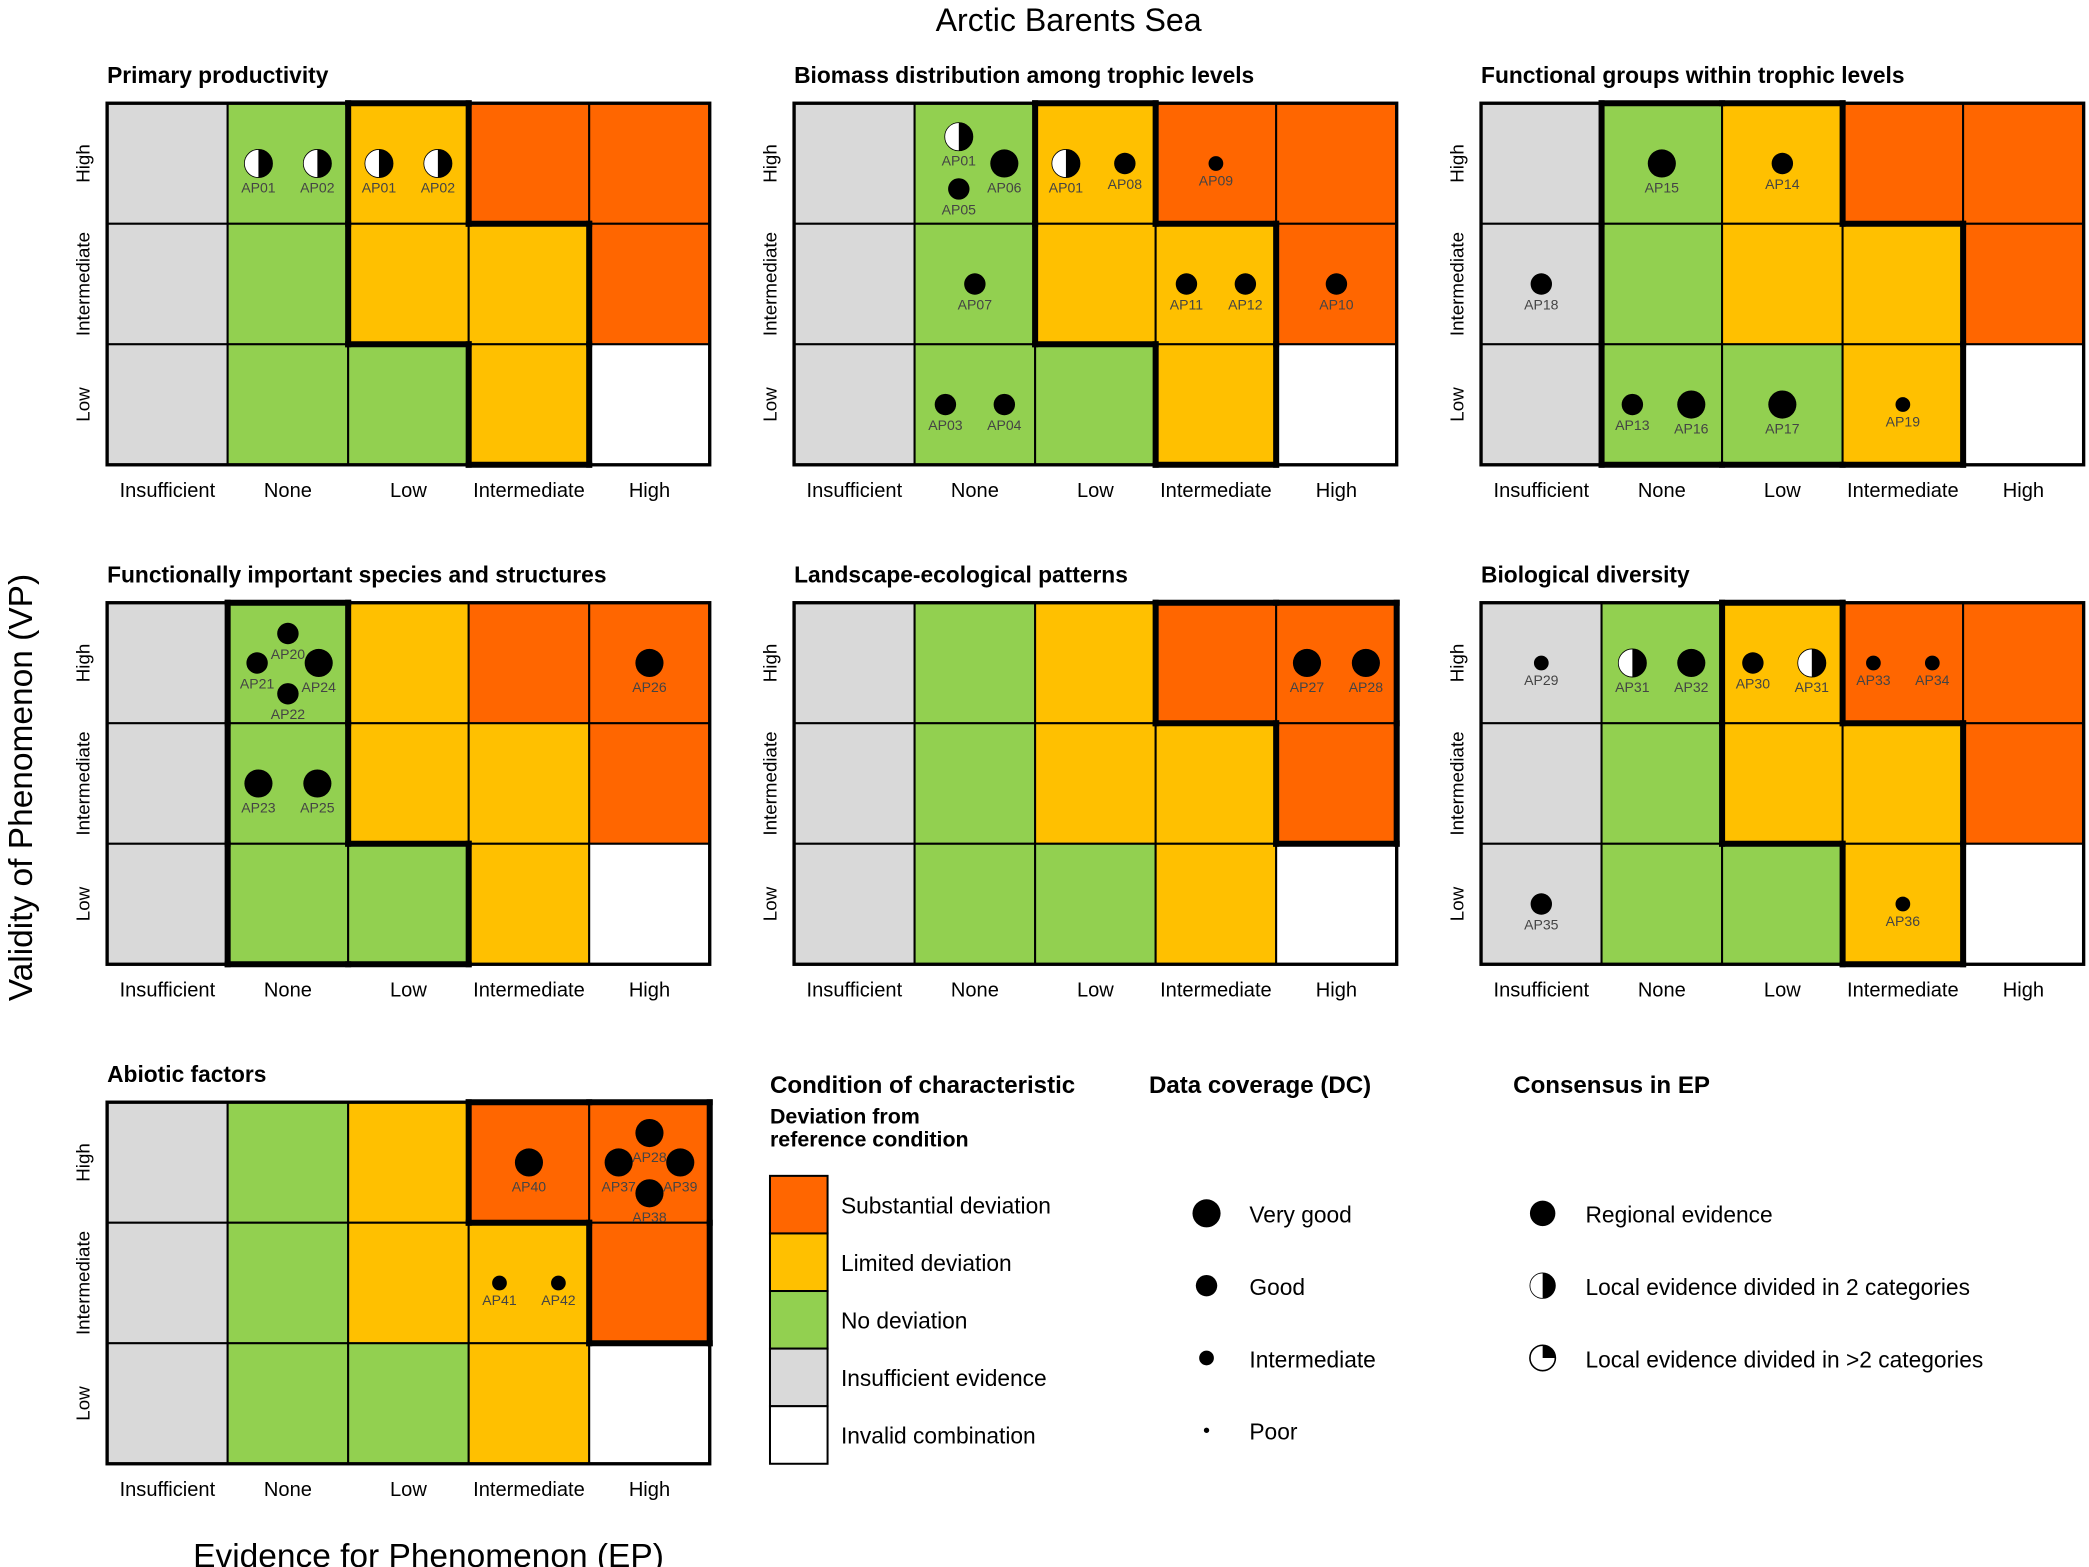 This screenshot has width=2089, height=1567. Describe the element at coordinates (1069, 20) in the screenshot. I see `figure-title: Arctic Barents Sea` at that location.